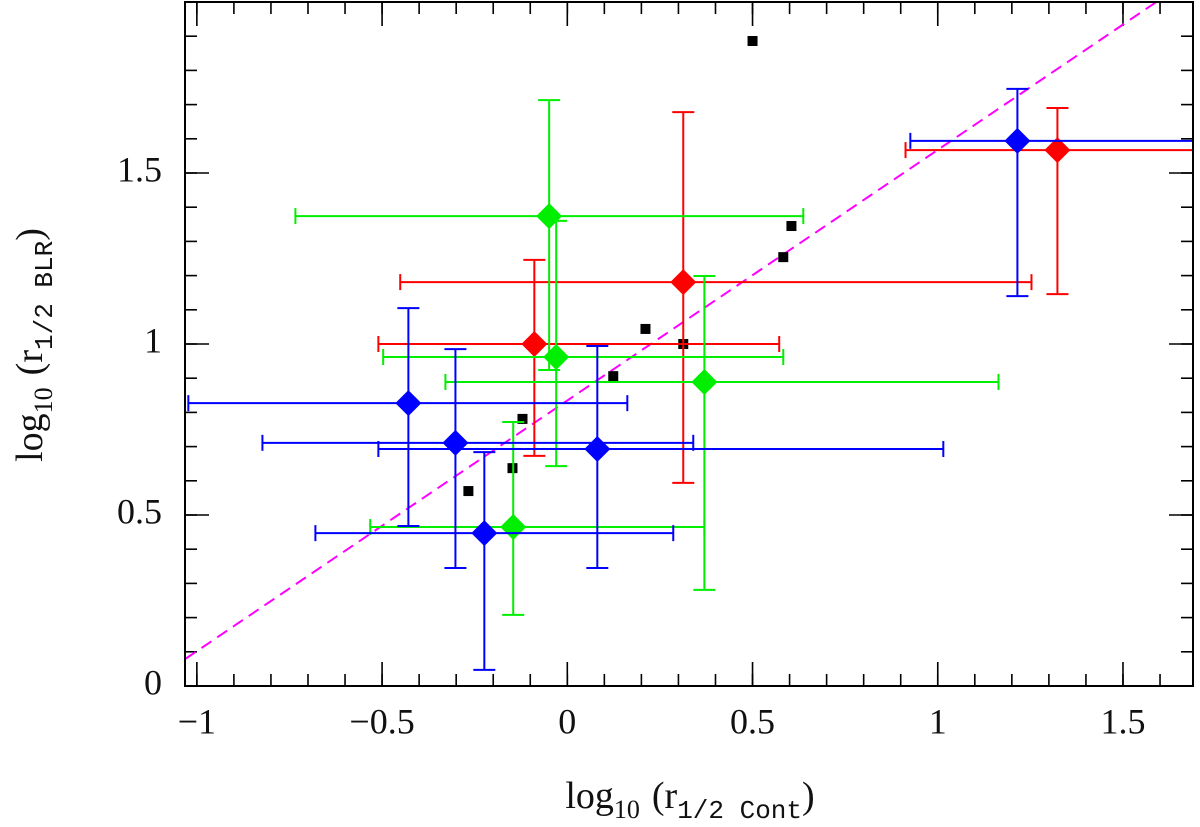  Describe the element at coordinates (739, 811) in the screenshot. I see `x-label-sub: 1/2 Cont` at that location.